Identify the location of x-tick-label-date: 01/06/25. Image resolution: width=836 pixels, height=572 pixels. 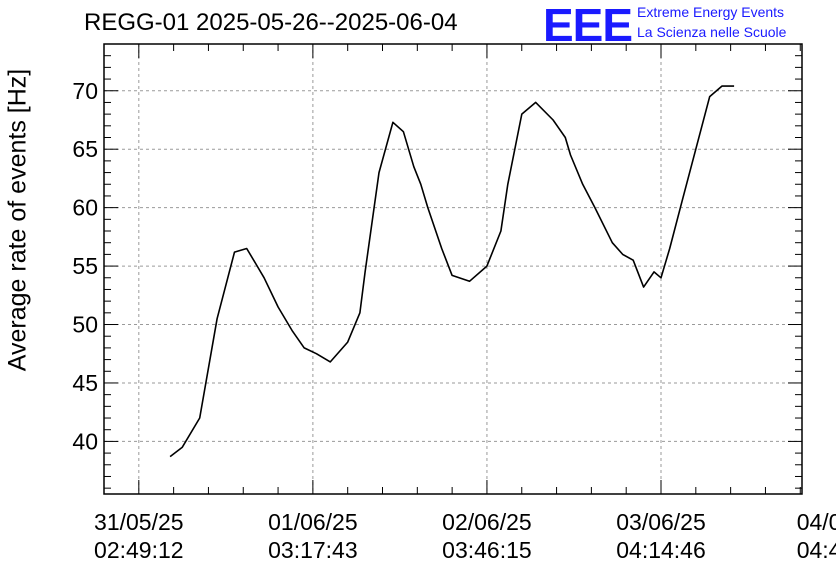
(313, 522).